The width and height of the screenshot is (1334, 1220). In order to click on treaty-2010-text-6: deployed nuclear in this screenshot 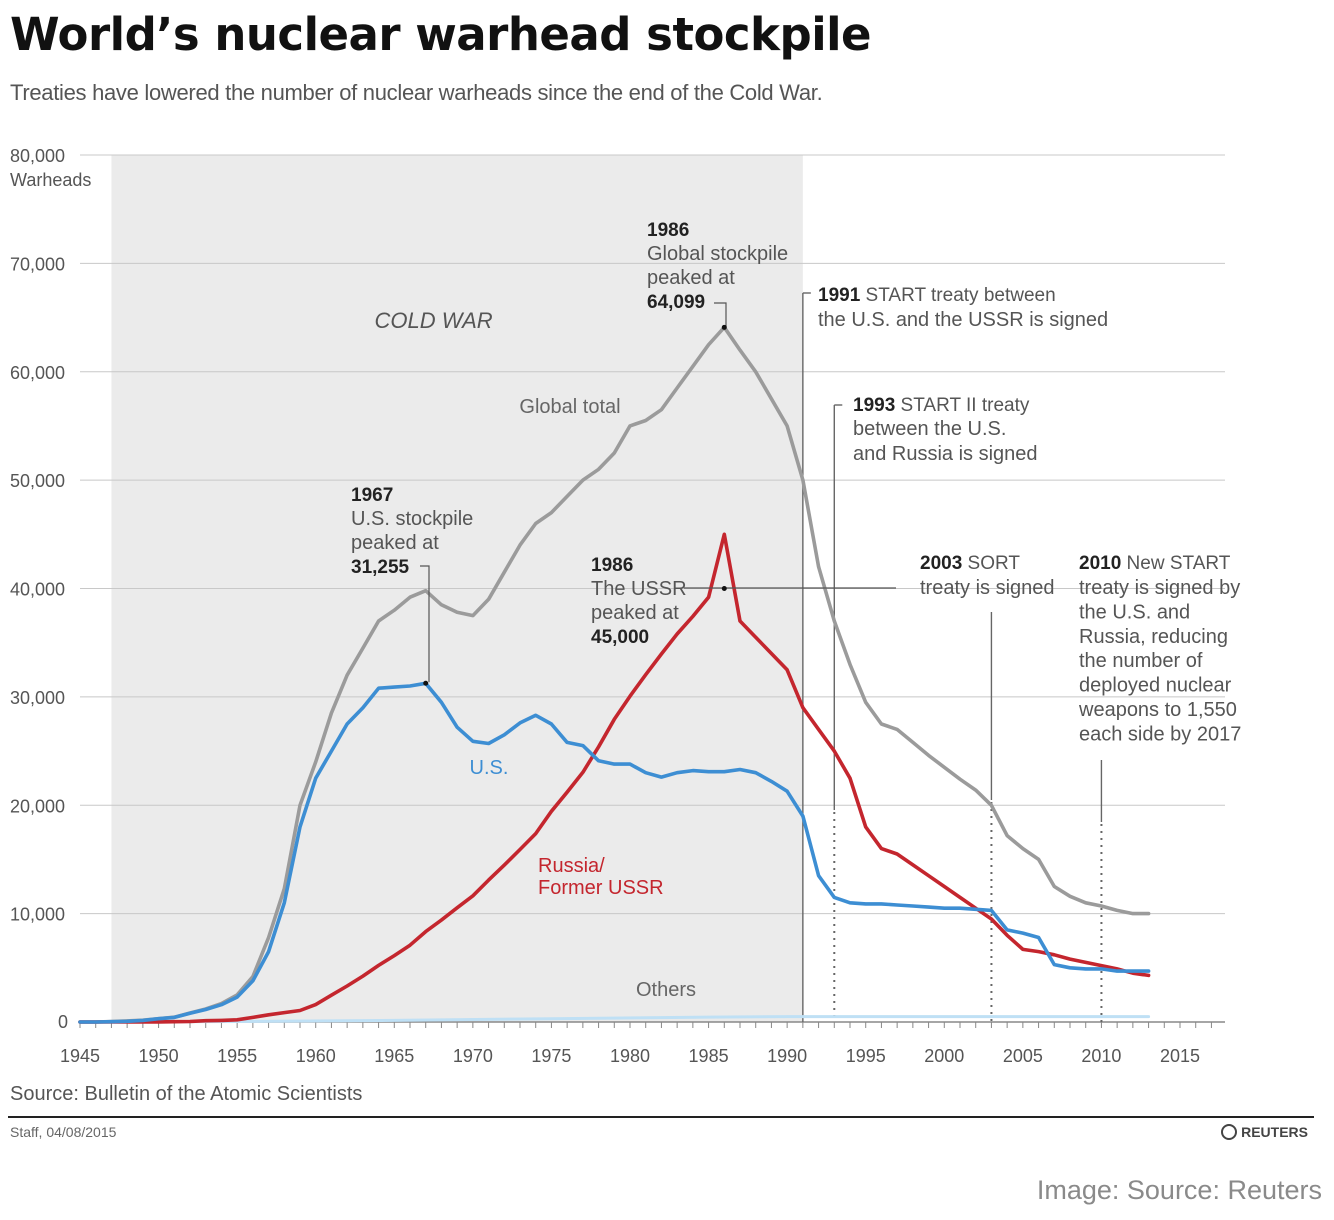, I will do `click(1155, 686)`.